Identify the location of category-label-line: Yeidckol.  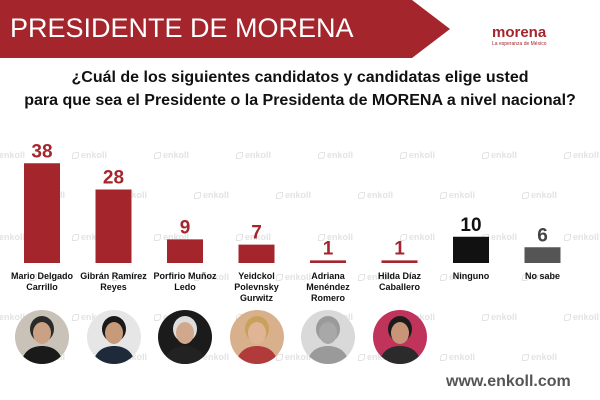
(256, 276).